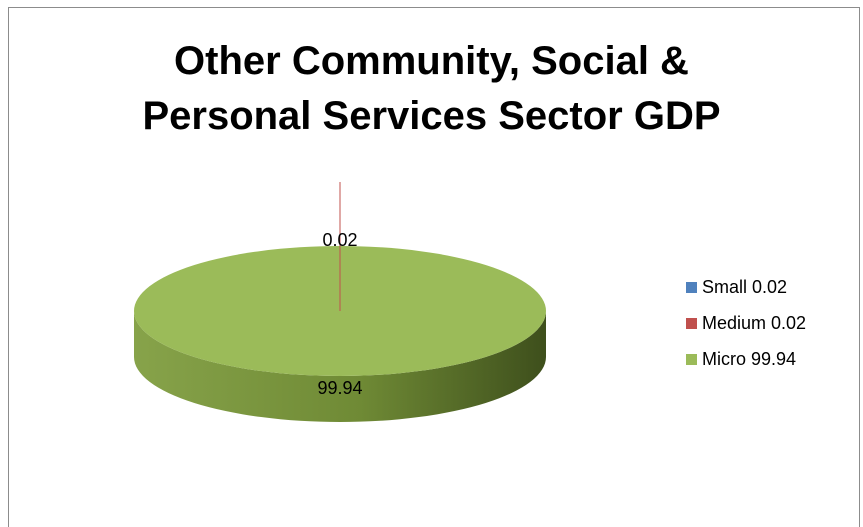  I want to click on chart-legend: Small 0.02 Medium 0.02 Micro 99.94, so click(746, 327).